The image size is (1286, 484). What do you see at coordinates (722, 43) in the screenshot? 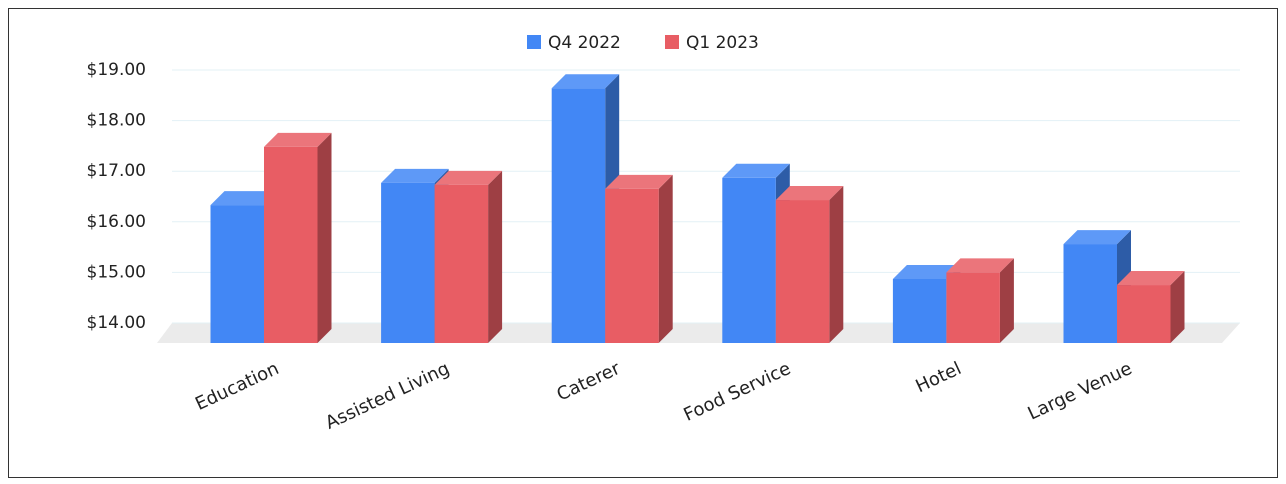
I see `legend-label: Q1 2023` at bounding box center [722, 43].